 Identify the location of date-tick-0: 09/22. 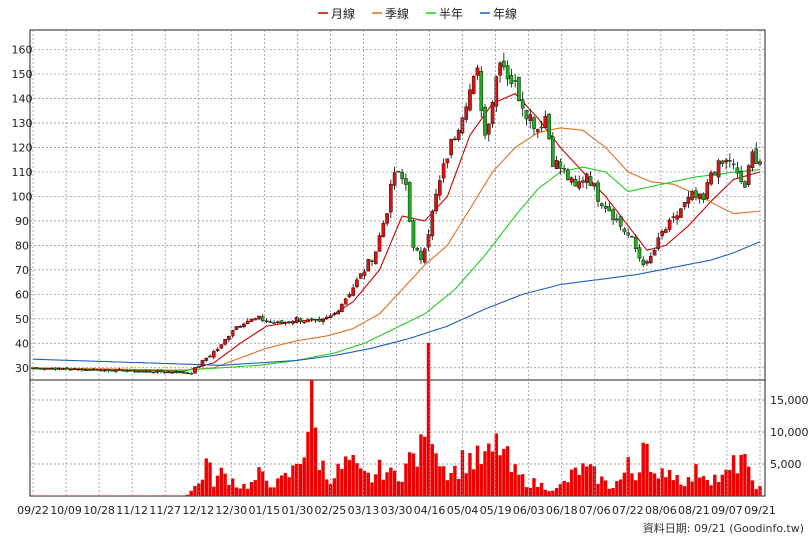
(33, 510).